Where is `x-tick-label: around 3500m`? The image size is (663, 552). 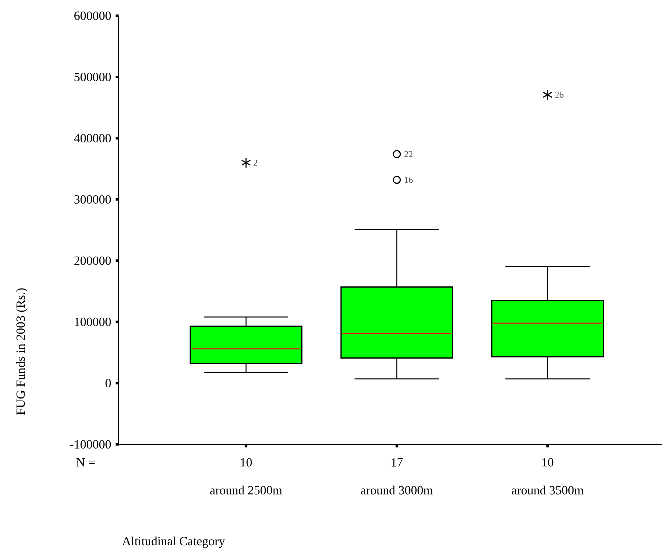 x-tick-label: around 3500m is located at coordinates (548, 490).